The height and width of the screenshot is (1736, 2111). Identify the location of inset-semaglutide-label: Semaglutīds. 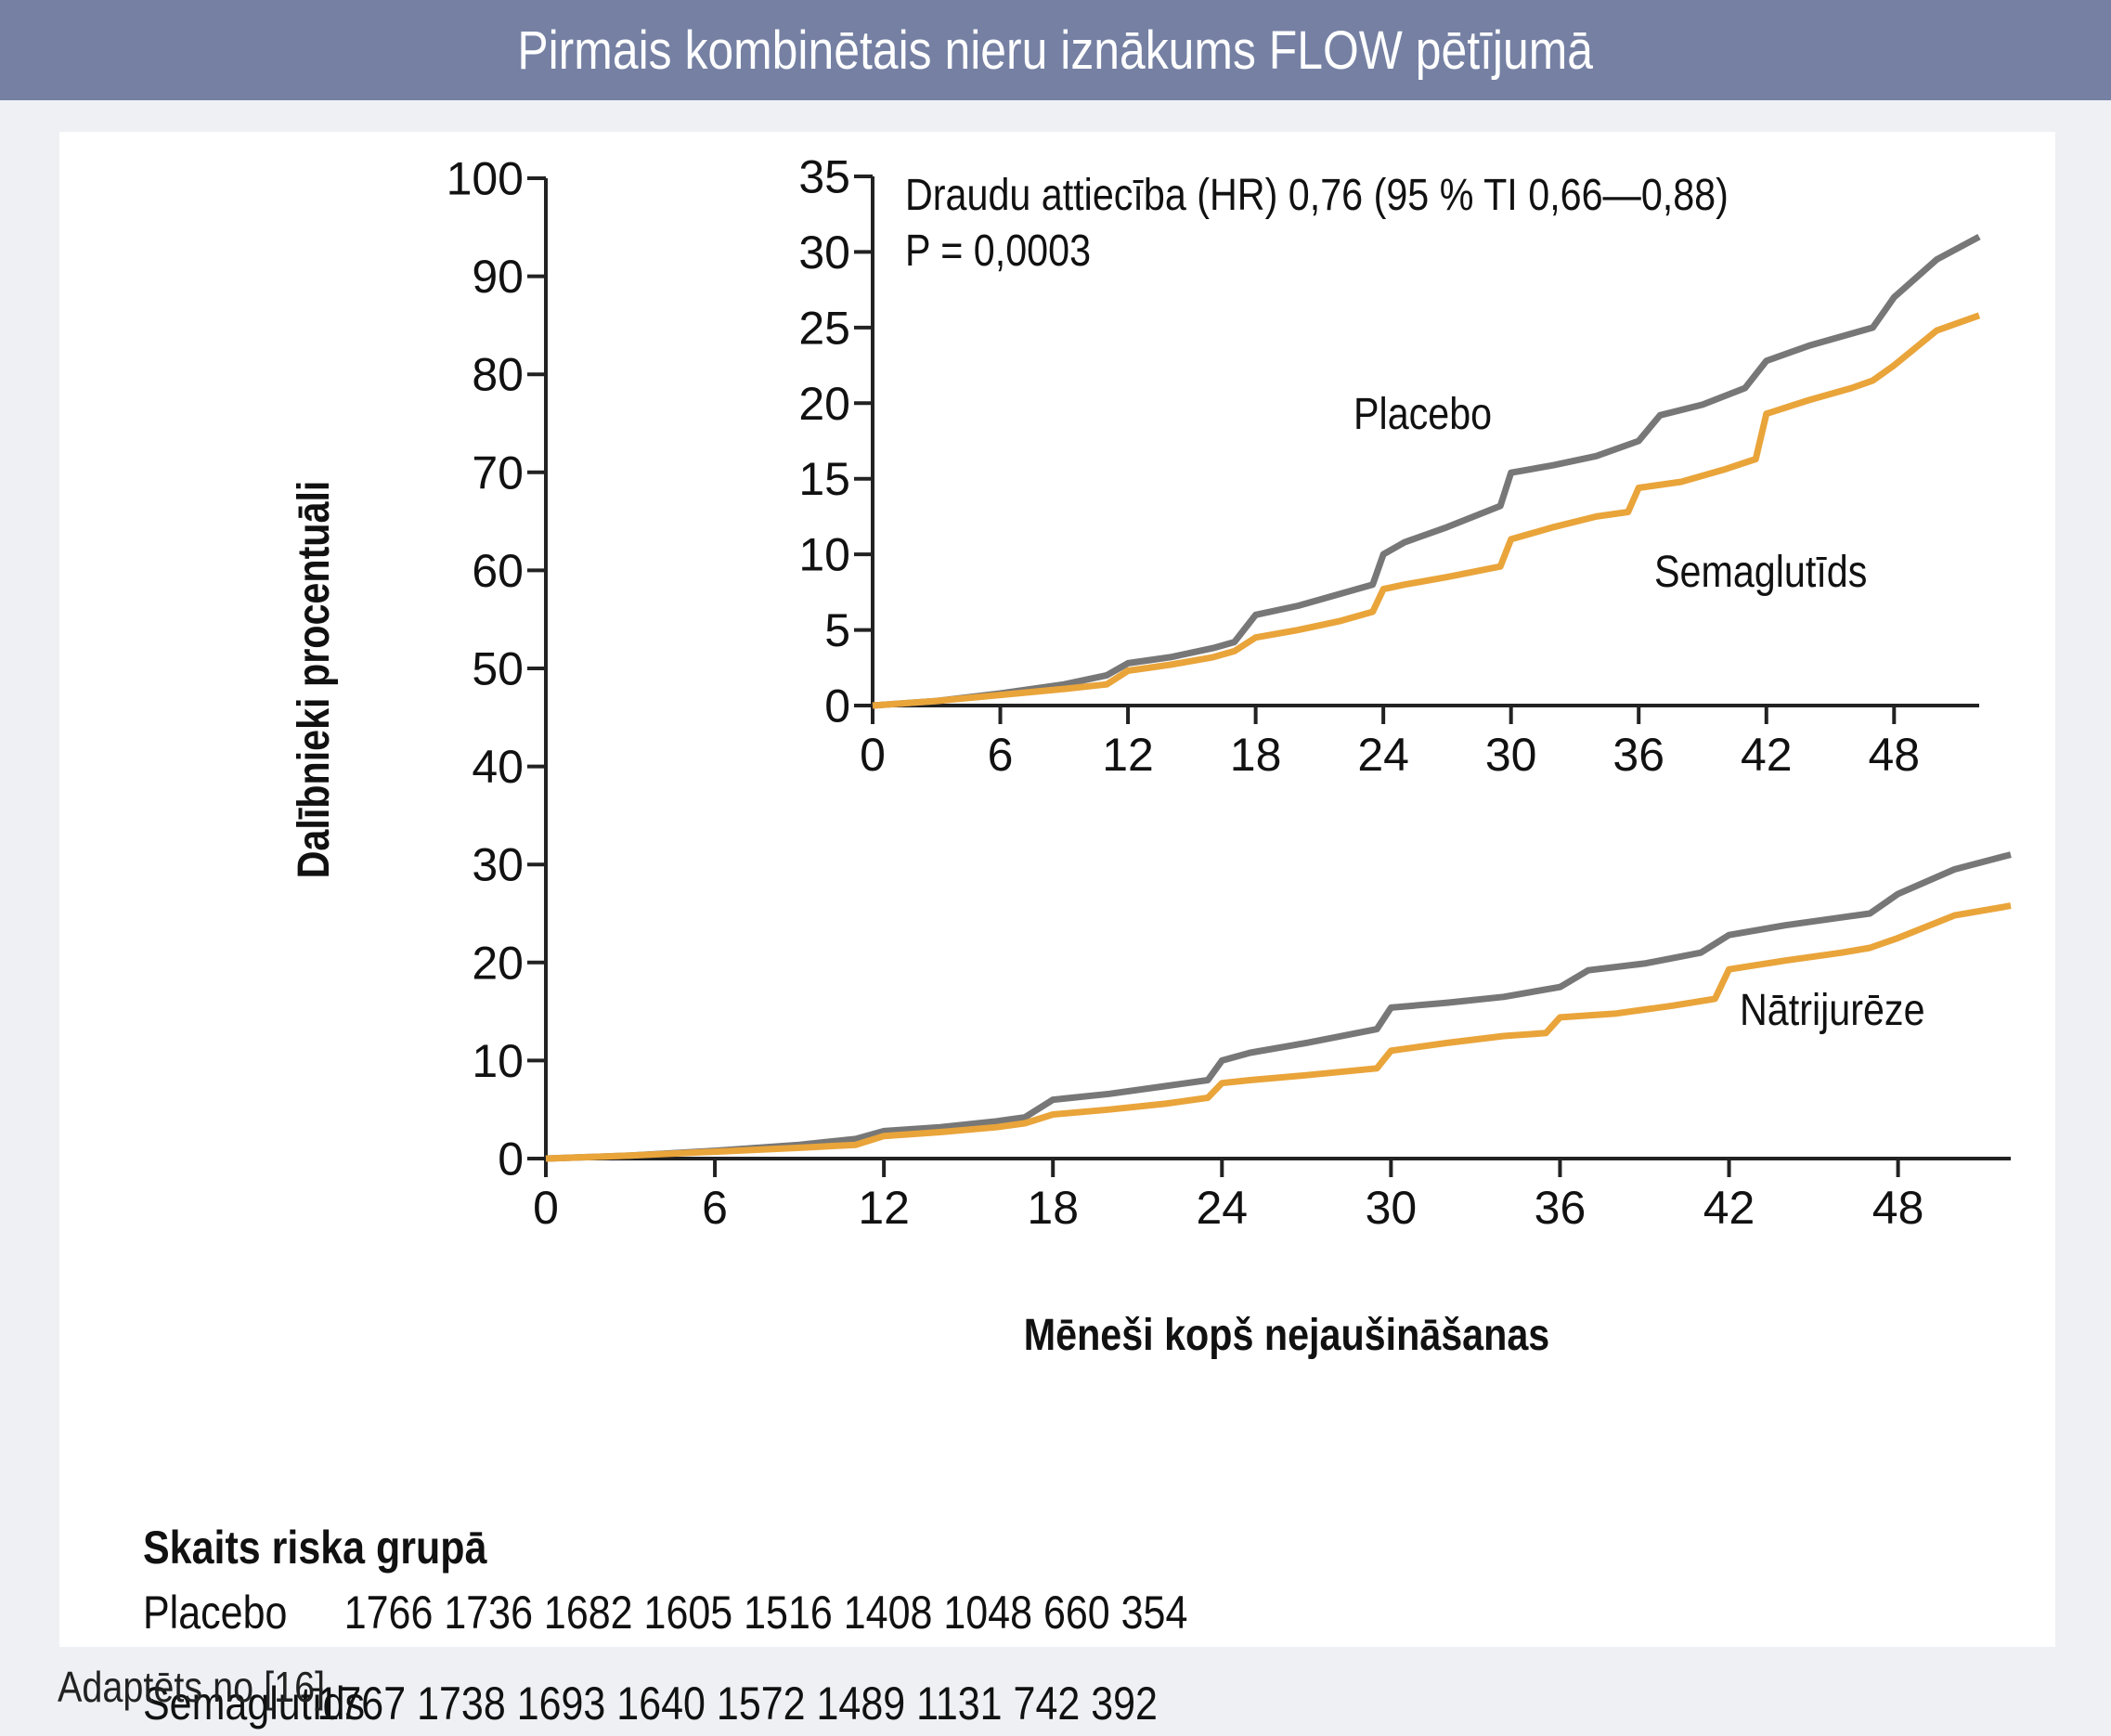
(1761, 572).